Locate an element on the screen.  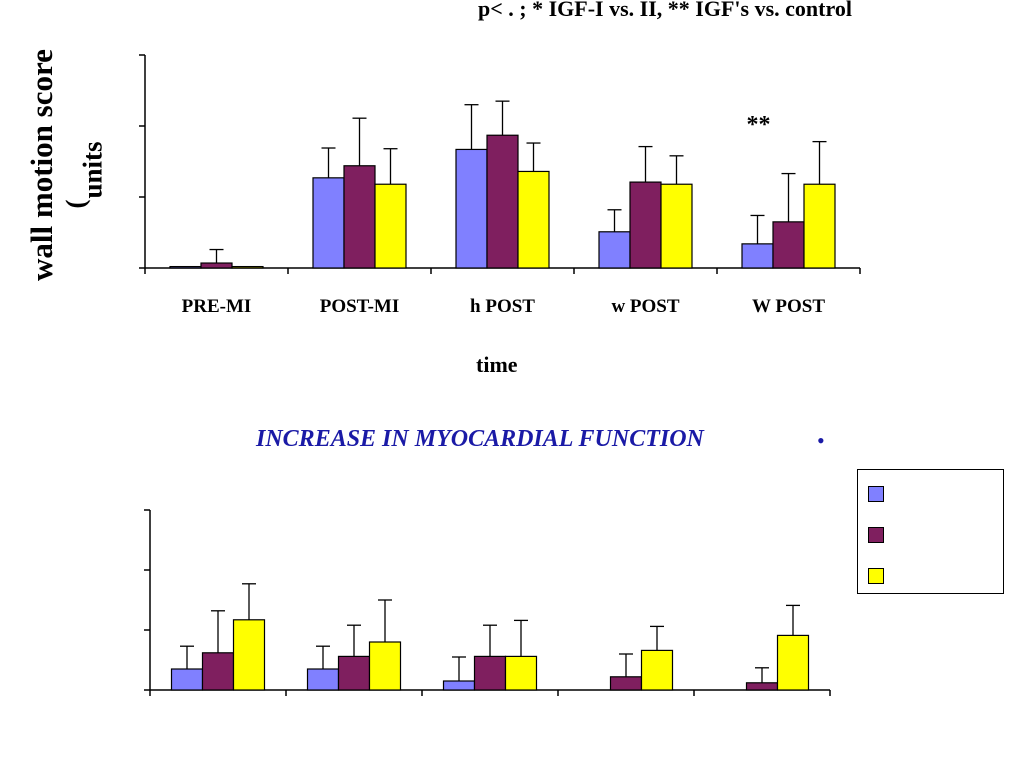
headline-text: INCREASE IN MYOCARDIAL FUNCTION is located at coordinates (480, 439).